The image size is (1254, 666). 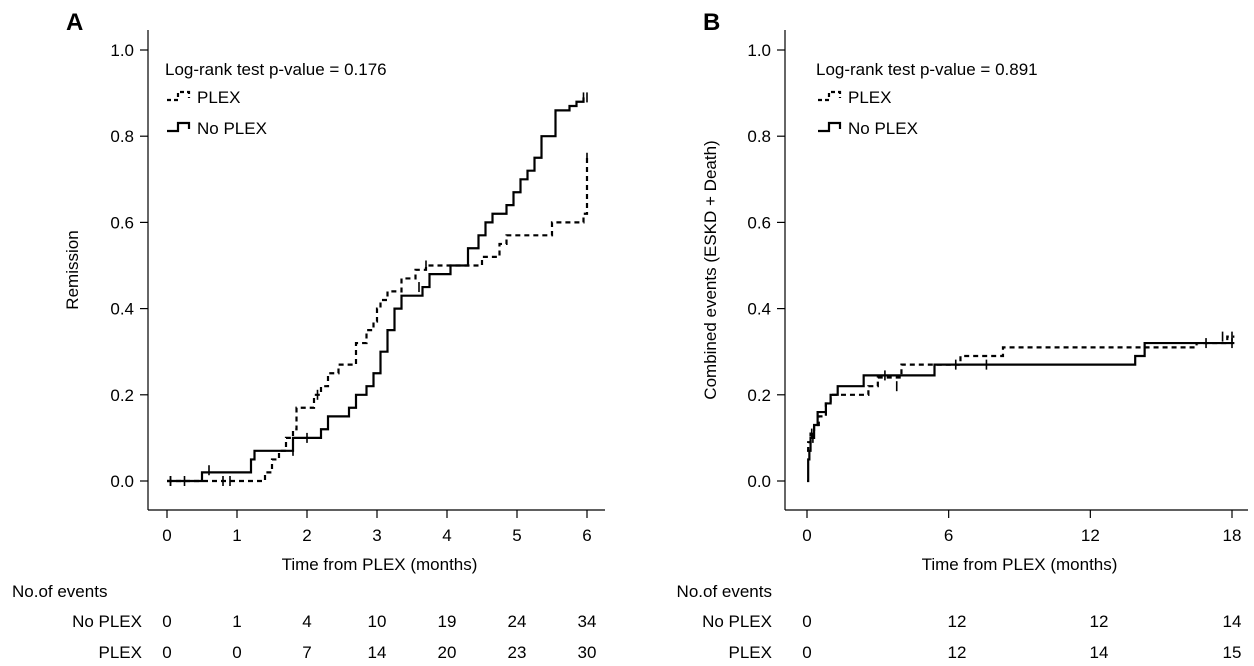 What do you see at coordinates (376, 535) in the screenshot?
I see `x-tick-label: 3` at bounding box center [376, 535].